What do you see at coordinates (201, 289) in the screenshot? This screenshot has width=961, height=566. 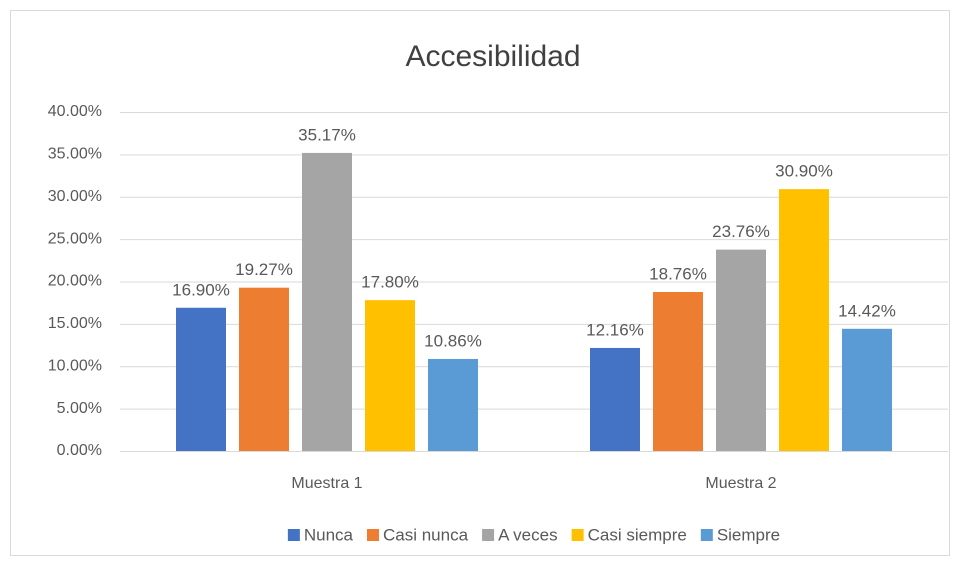 I see `value-label: 16.90%` at bounding box center [201, 289].